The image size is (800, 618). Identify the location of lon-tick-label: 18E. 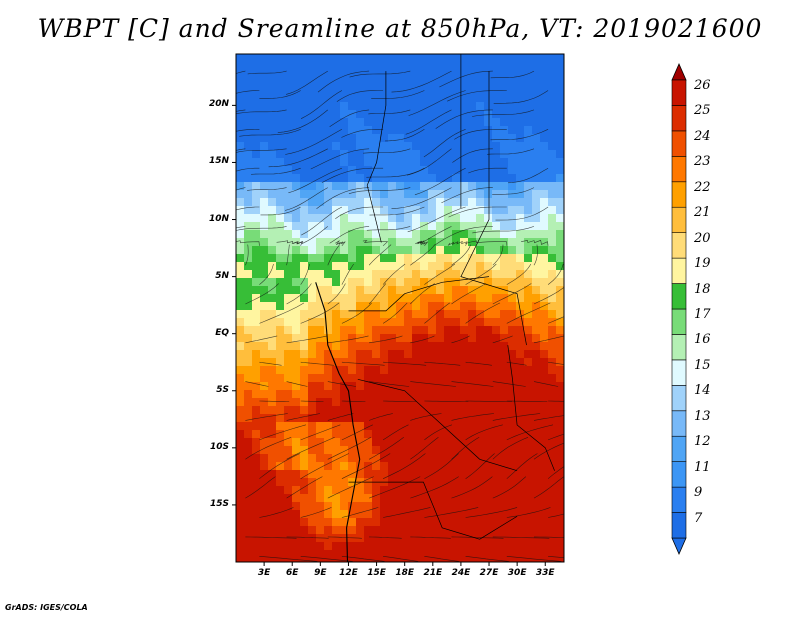
(405, 573).